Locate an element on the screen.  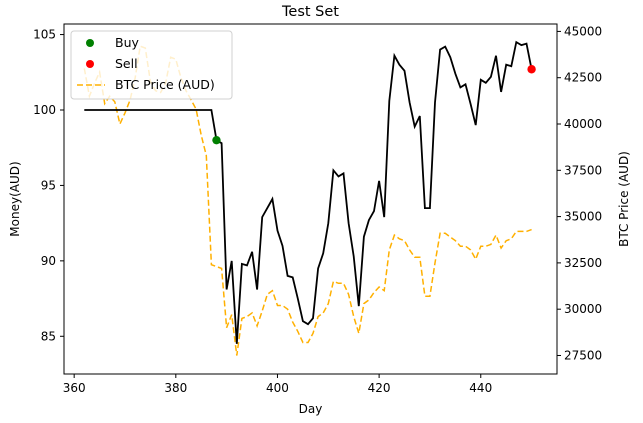
legend-buy-label: Buy is located at coordinates (127, 42).